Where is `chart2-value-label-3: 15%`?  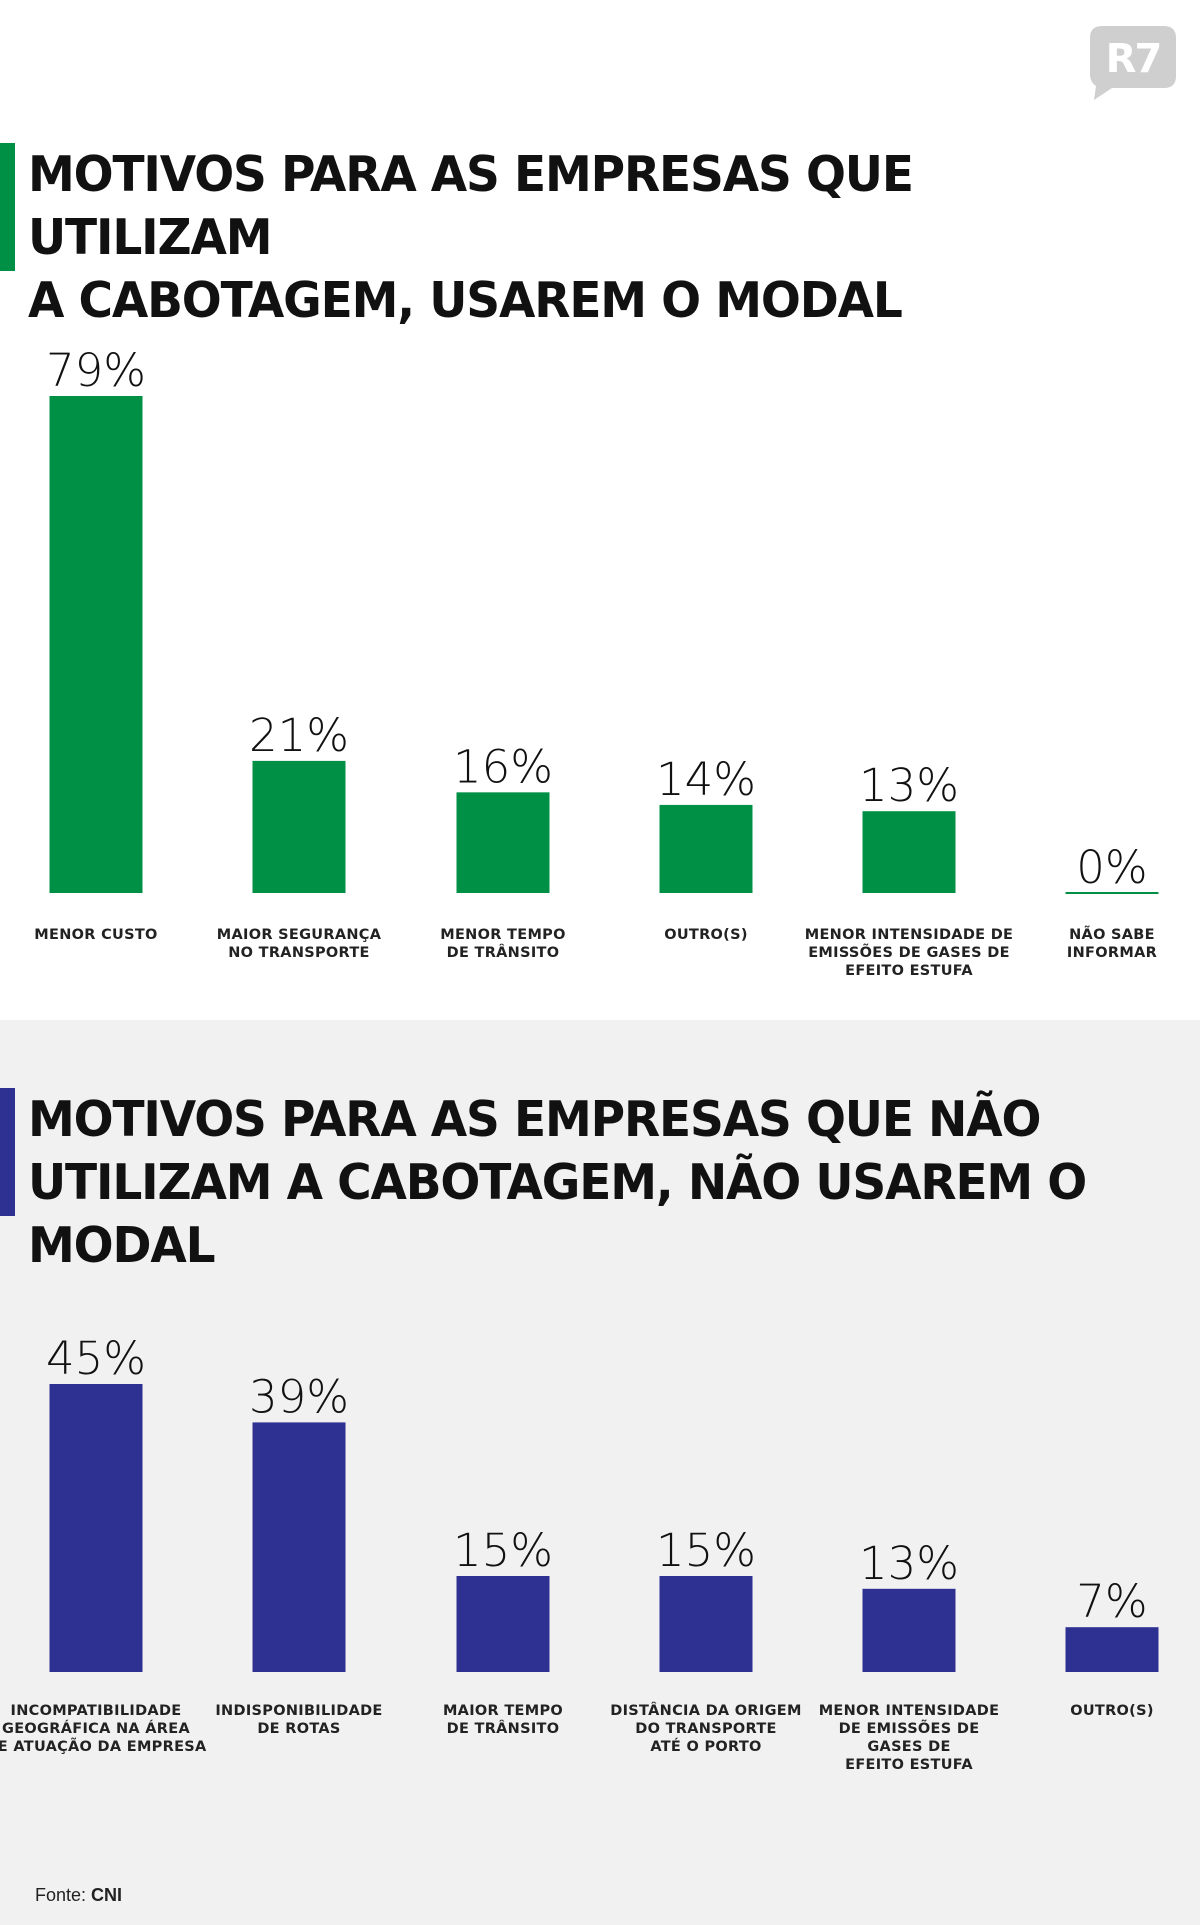
chart2-value-label-3: 15% is located at coordinates (706, 1550).